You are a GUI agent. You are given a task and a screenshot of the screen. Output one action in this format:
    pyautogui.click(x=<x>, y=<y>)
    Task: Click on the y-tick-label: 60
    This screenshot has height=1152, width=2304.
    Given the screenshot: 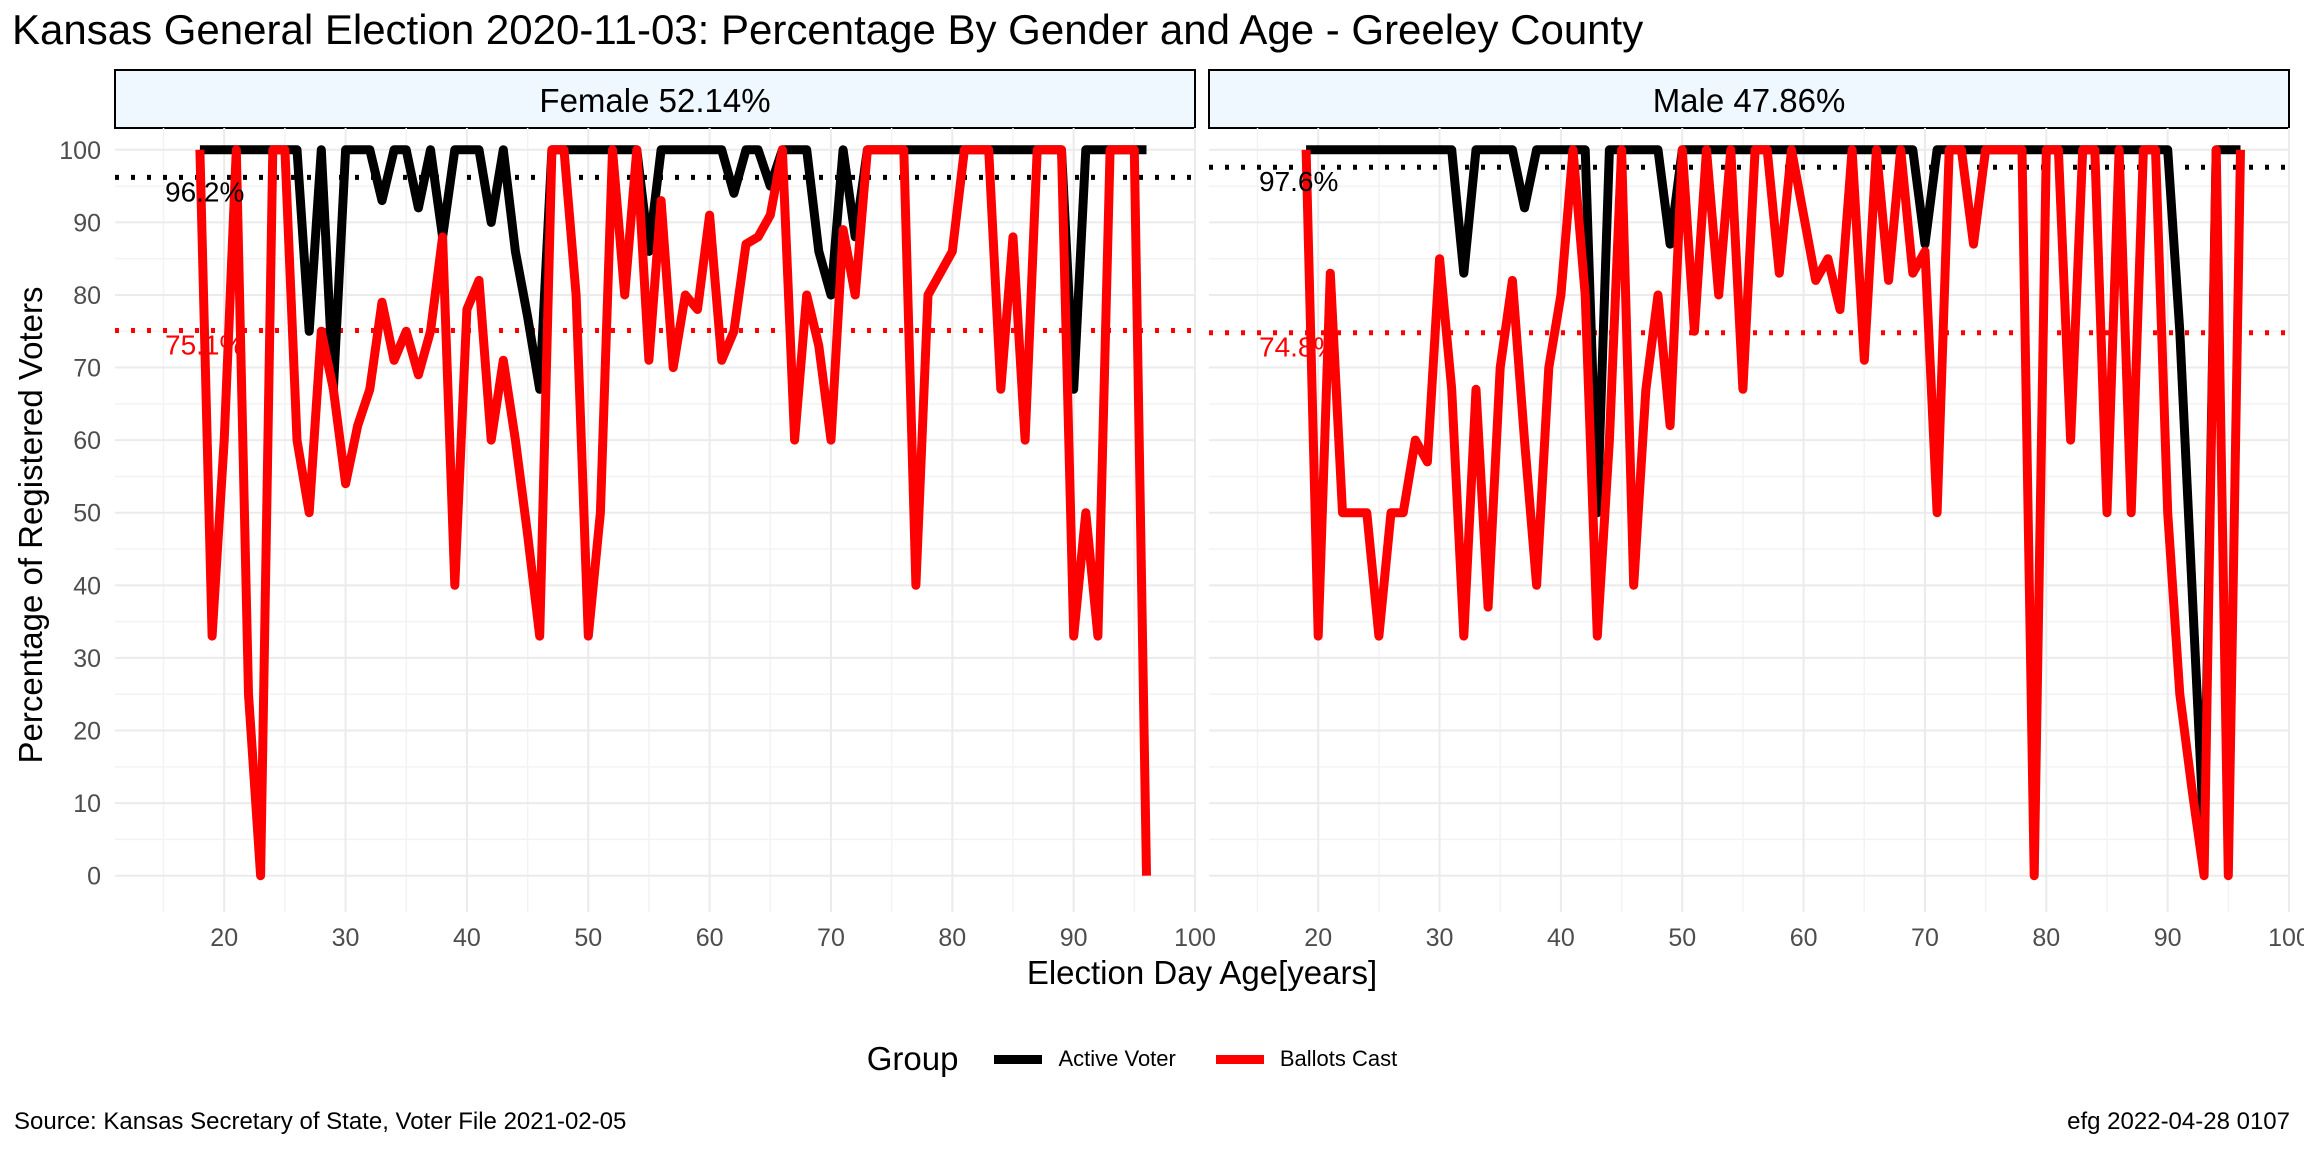 What is the action you would take?
    pyautogui.click(x=87, y=441)
    